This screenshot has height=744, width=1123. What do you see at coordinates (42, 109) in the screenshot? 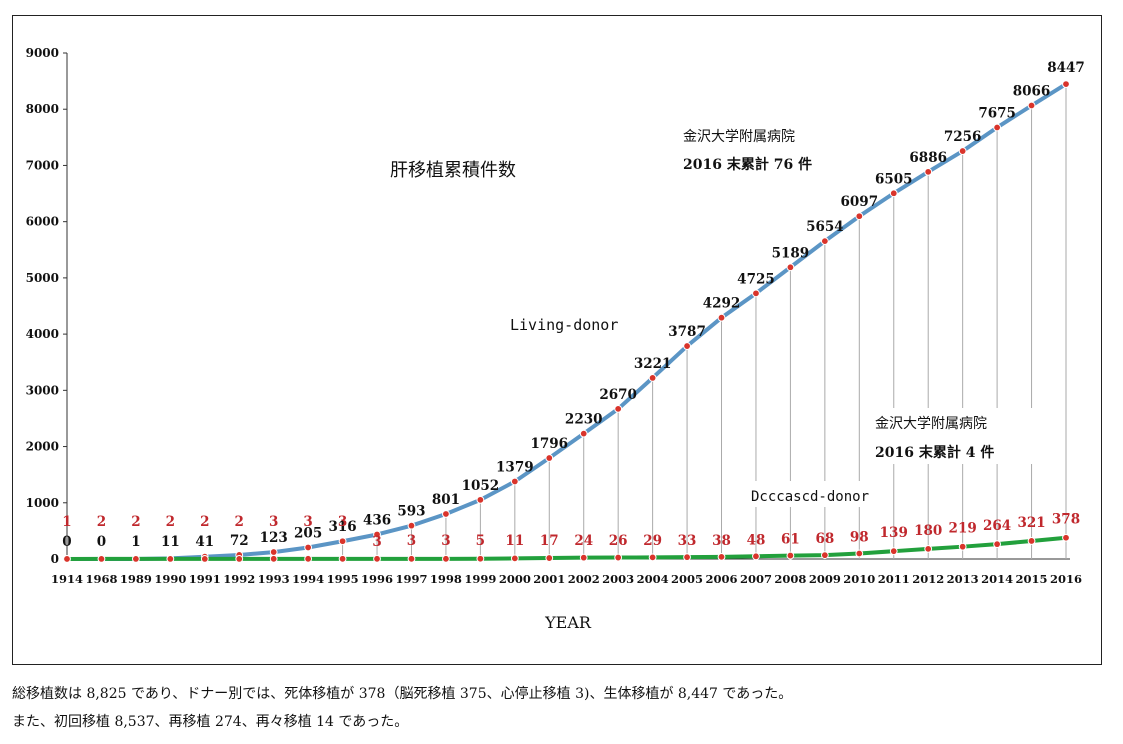
I see `y-tick-label: 8000` at bounding box center [42, 109].